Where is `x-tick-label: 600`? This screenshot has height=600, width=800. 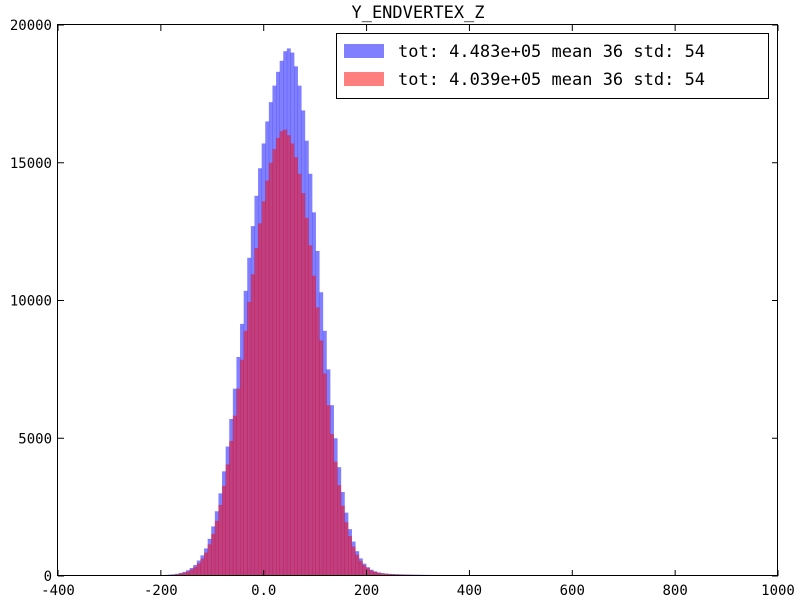
x-tick-label: 600 is located at coordinates (572, 591).